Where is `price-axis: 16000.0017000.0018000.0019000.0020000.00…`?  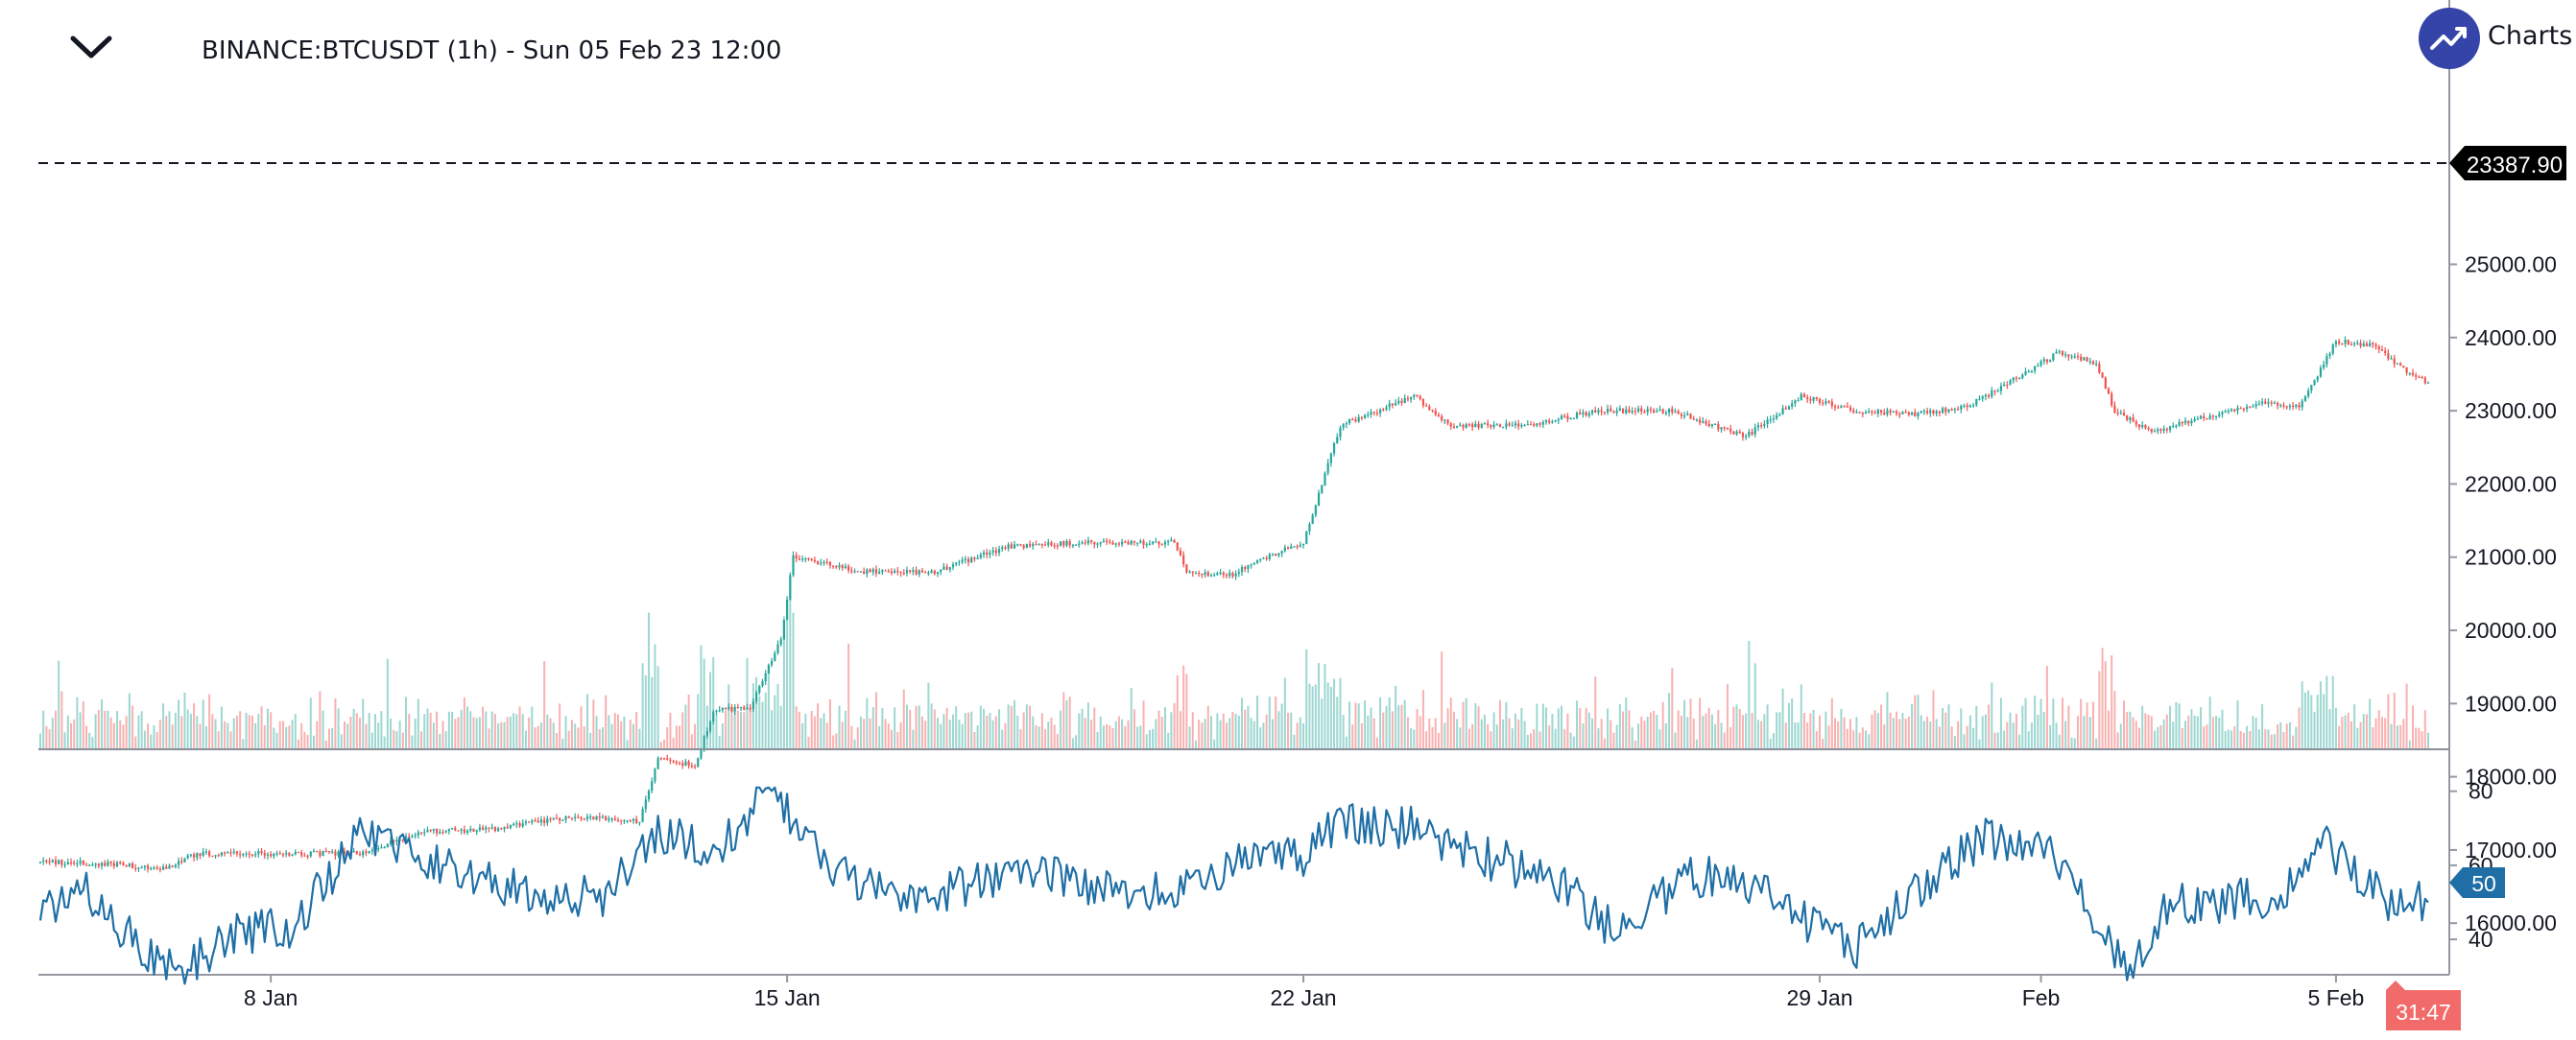
price-axis: 16000.0017000.0018000.0019000.0020000.00… is located at coordinates (2503, 594).